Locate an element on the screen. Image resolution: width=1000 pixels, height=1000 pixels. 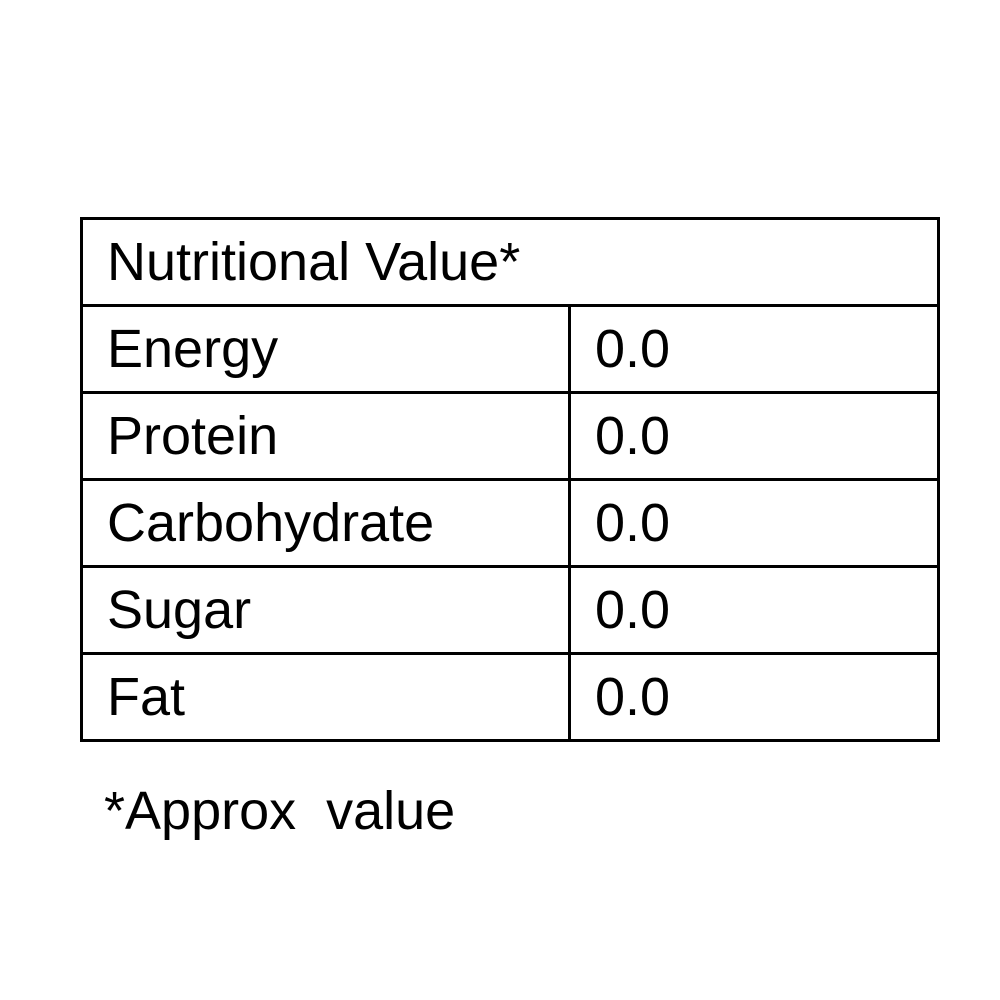
header-cell: Nutritional Value* is located at coordinates (510, 262).